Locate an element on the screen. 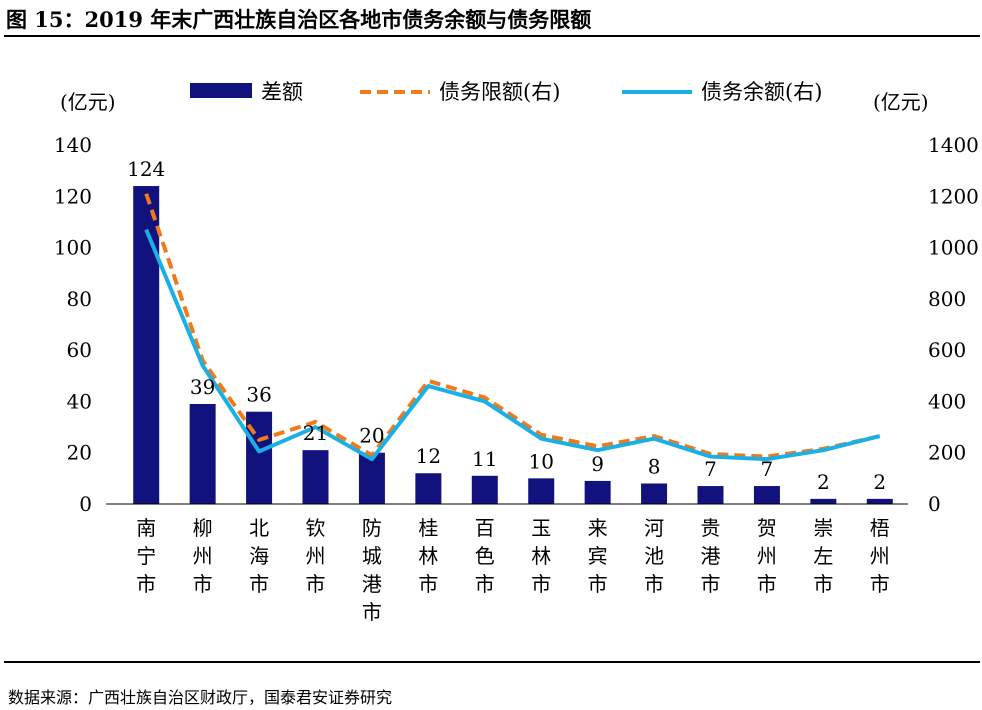 The image size is (982, 710). y2-axis-label: (亿元) is located at coordinates (901, 102).